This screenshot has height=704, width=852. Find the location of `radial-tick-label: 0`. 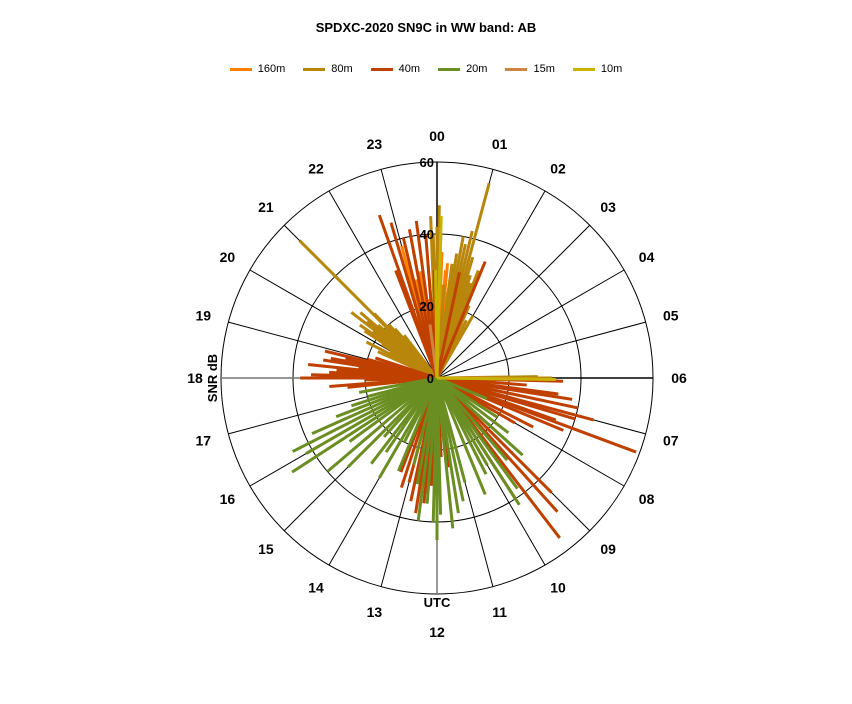

radial-tick-label: 0 is located at coordinates (430, 378).